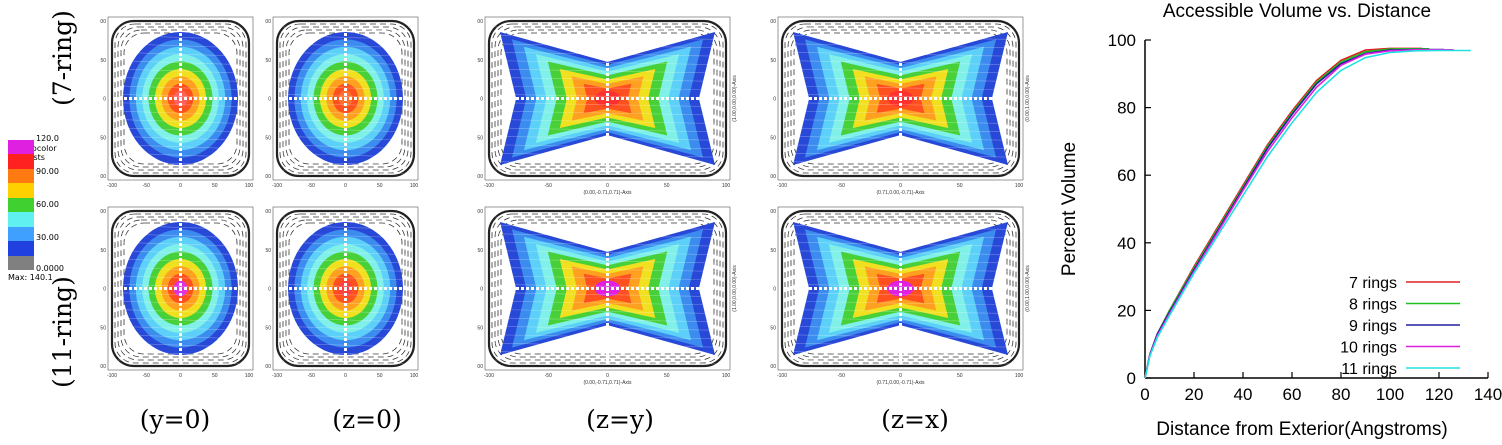 This screenshot has height=445, width=1502. Describe the element at coordinates (367, 419) in the screenshot. I see `column-label-z0: (z=0)` at that location.